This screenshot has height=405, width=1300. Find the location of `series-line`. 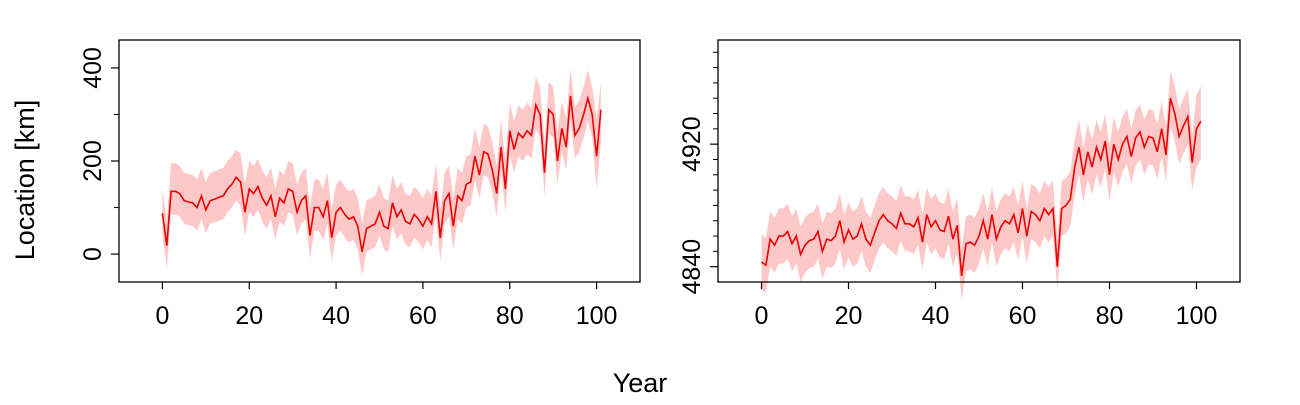

series-line is located at coordinates (381, 173).